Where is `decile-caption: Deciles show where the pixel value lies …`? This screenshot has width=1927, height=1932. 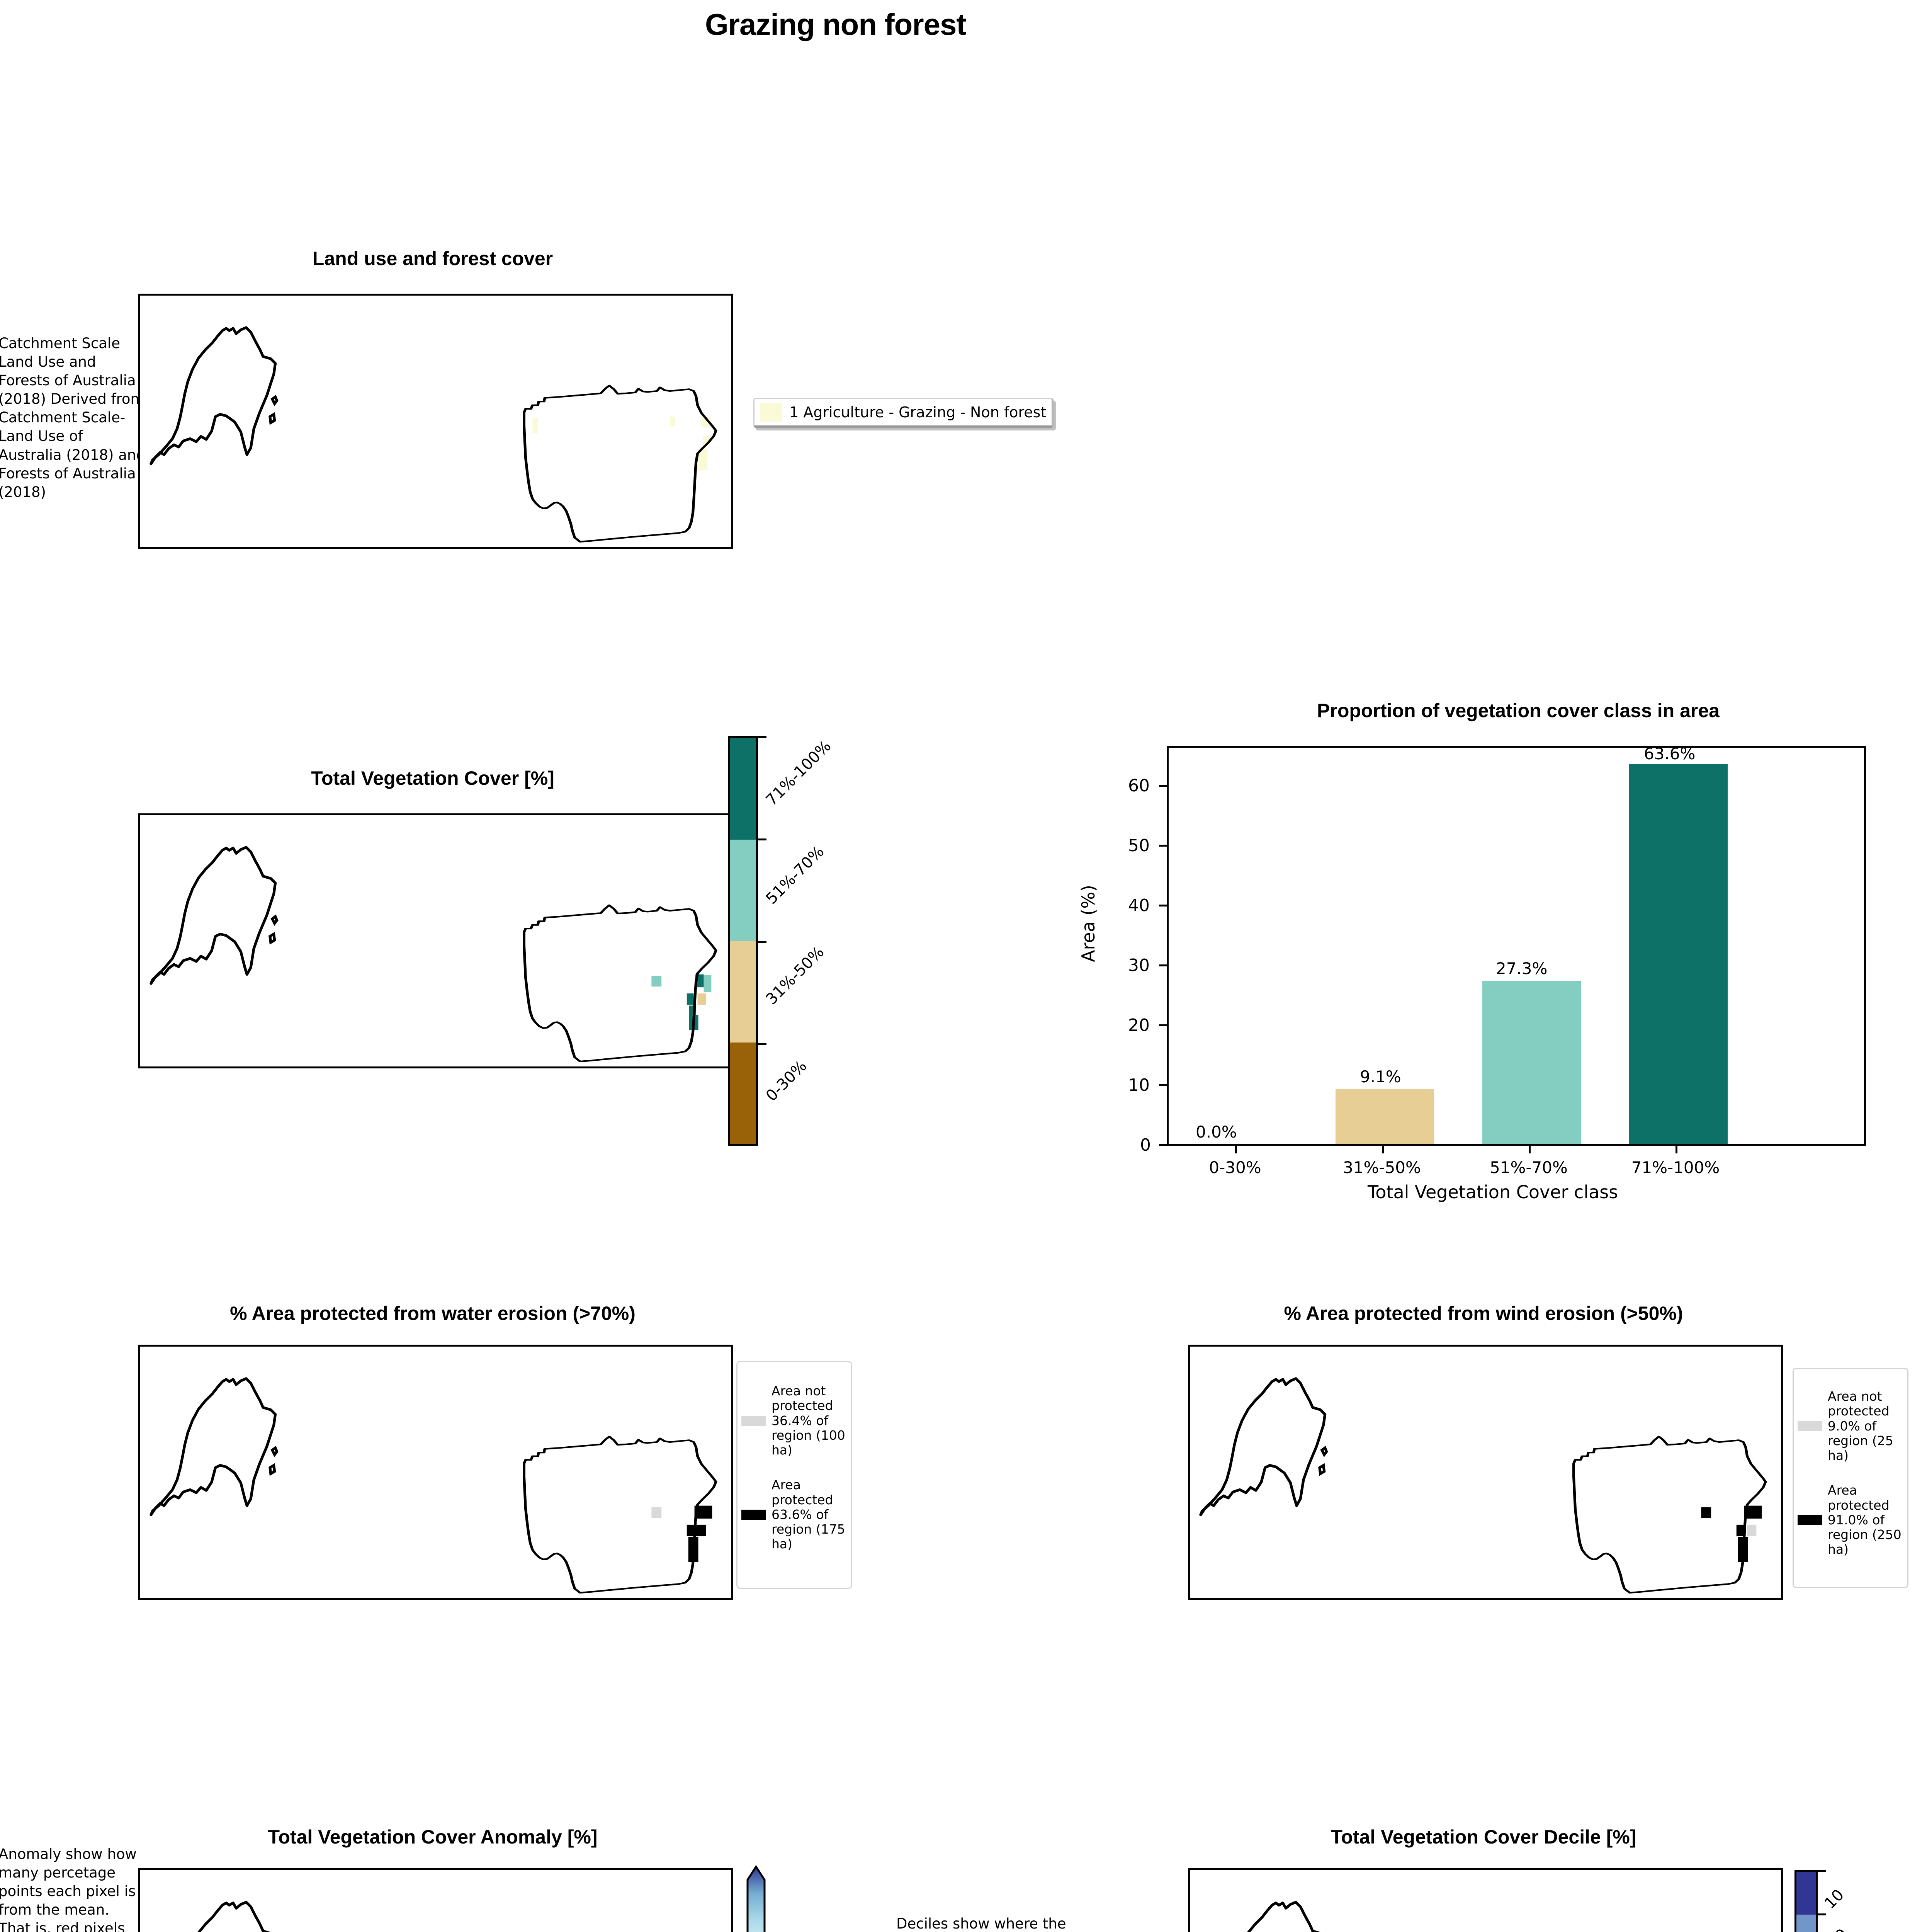
decile-caption: Deciles show where the pixel value lies … is located at coordinates (981, 1924).